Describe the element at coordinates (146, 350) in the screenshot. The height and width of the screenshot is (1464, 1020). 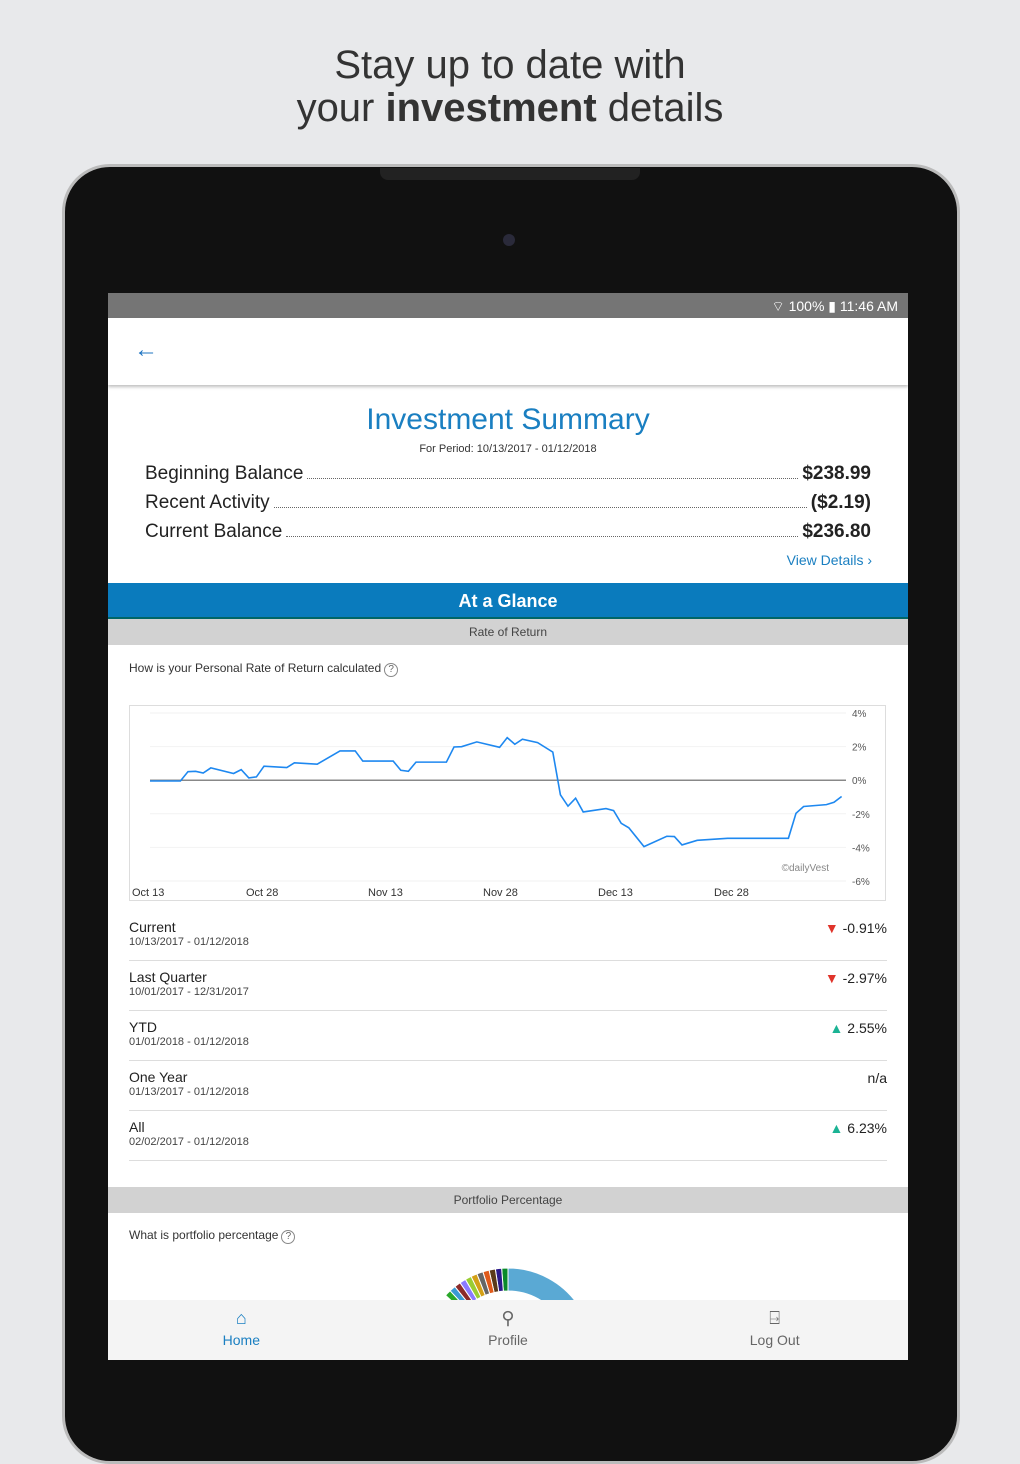
I see `back-arrow-icon: ←` at that location.